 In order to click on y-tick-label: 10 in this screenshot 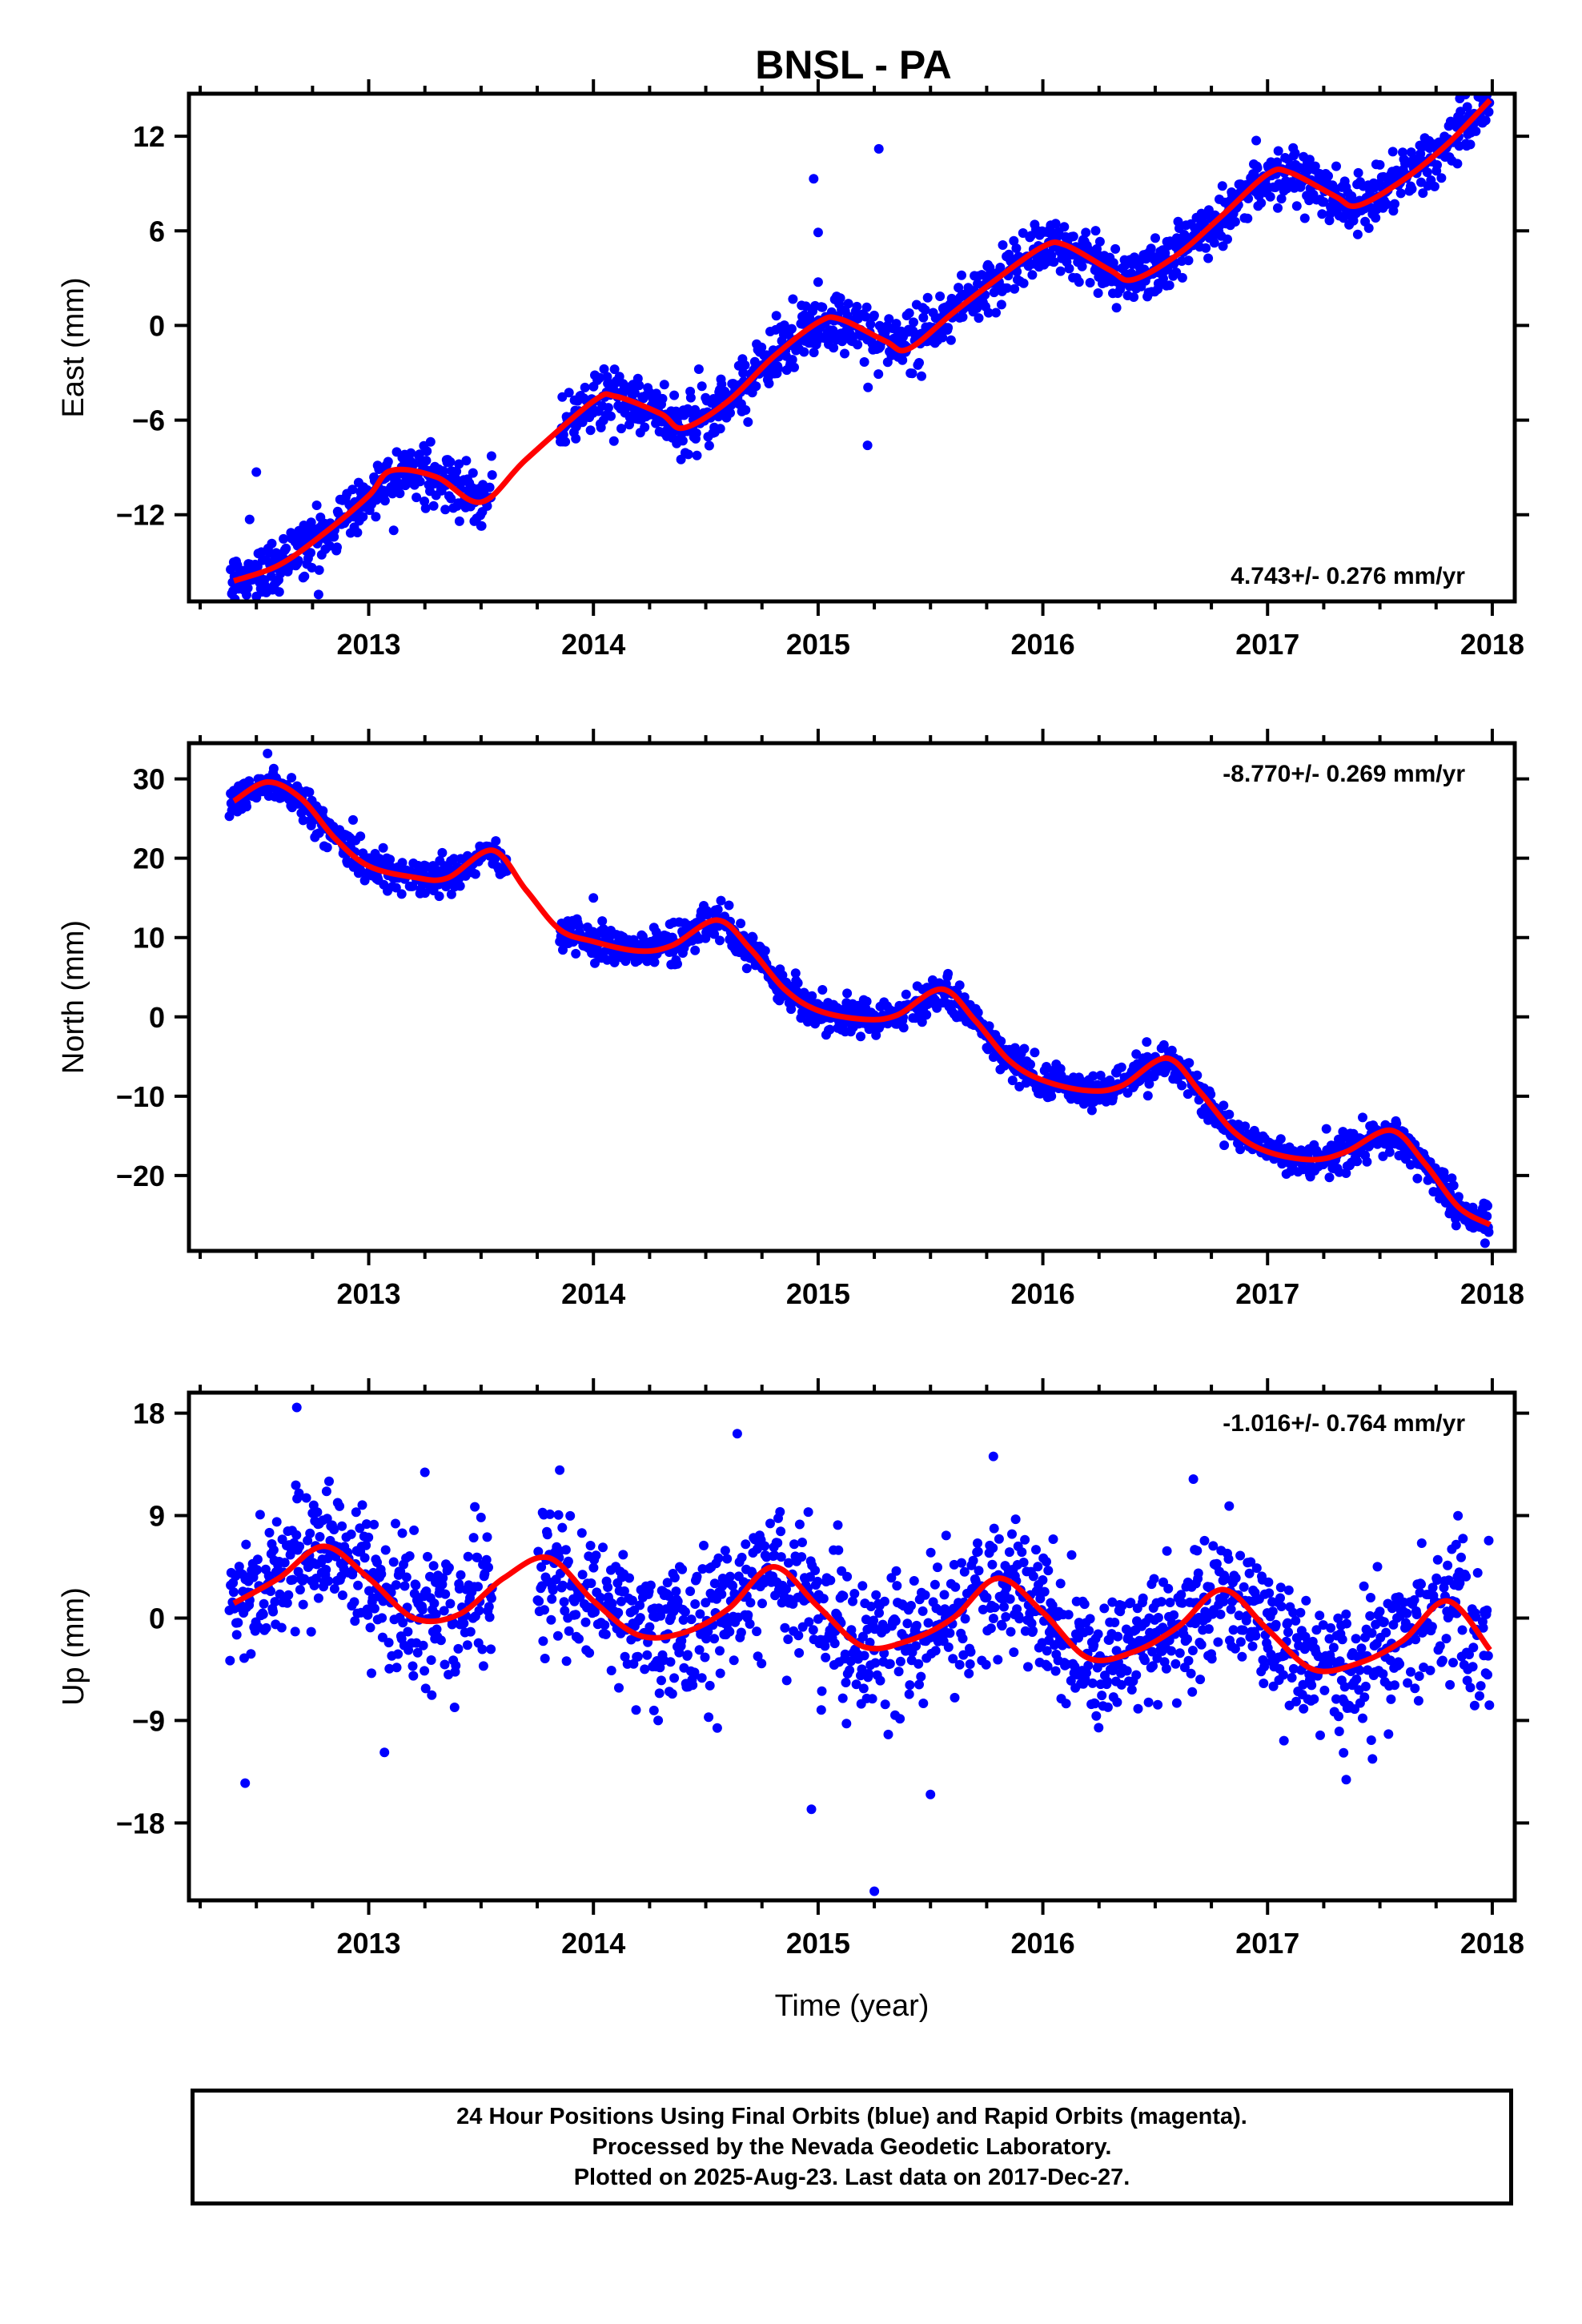, I will do `click(149, 938)`.